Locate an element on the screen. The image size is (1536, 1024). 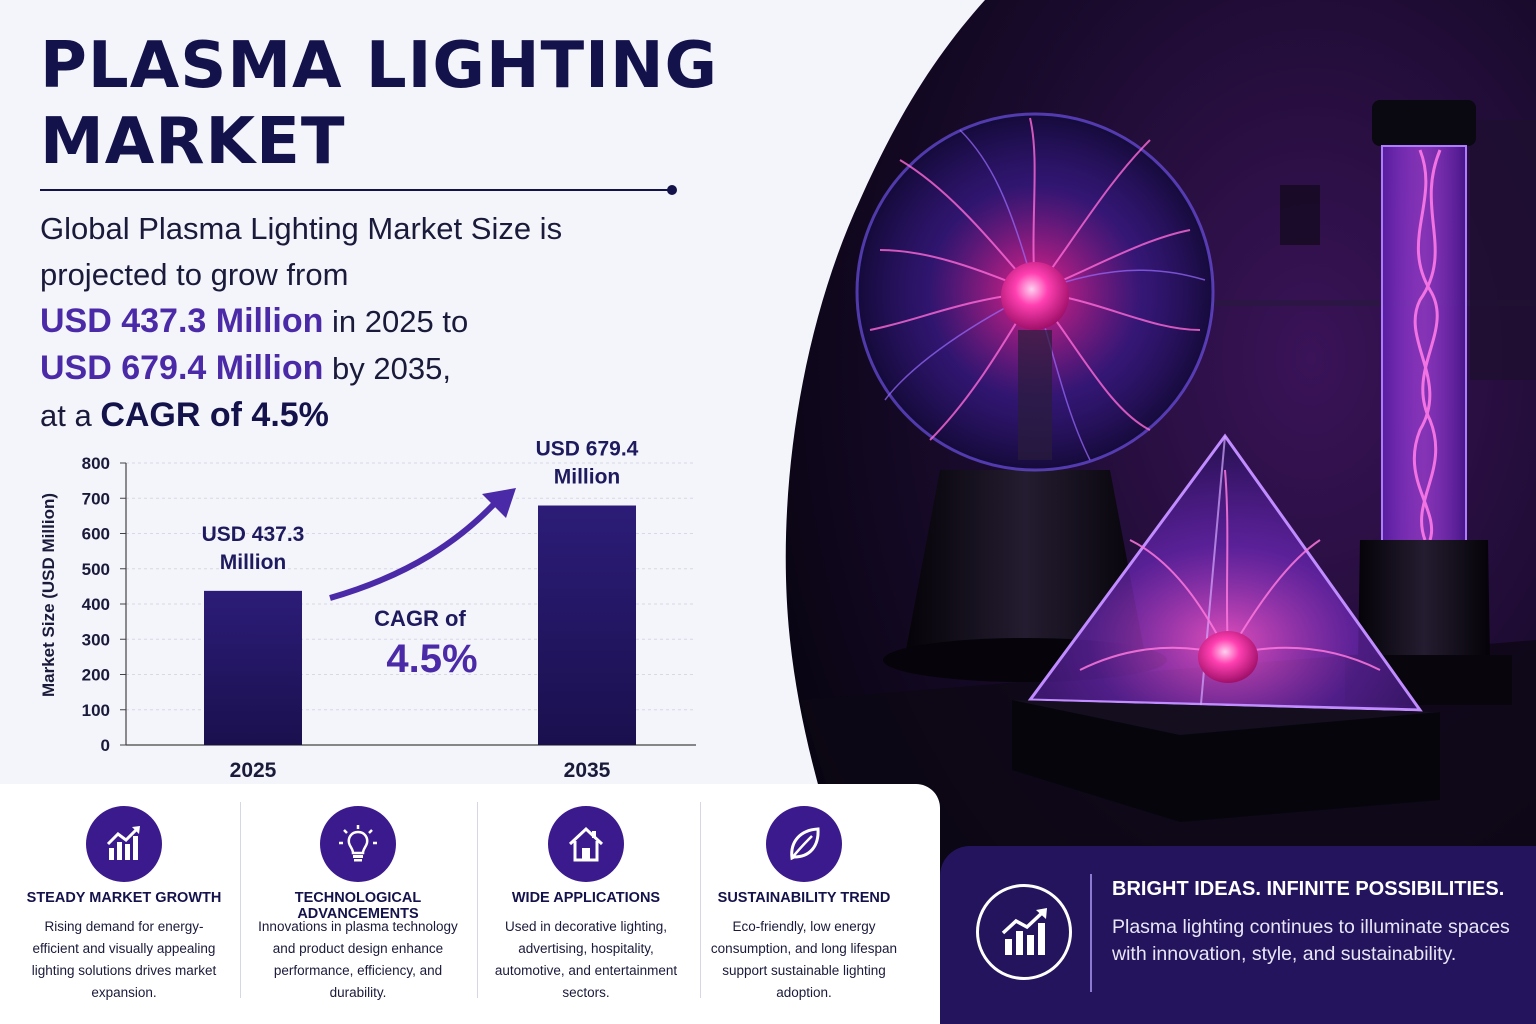
data-label: USD 437.3 is located at coordinates (253, 534).